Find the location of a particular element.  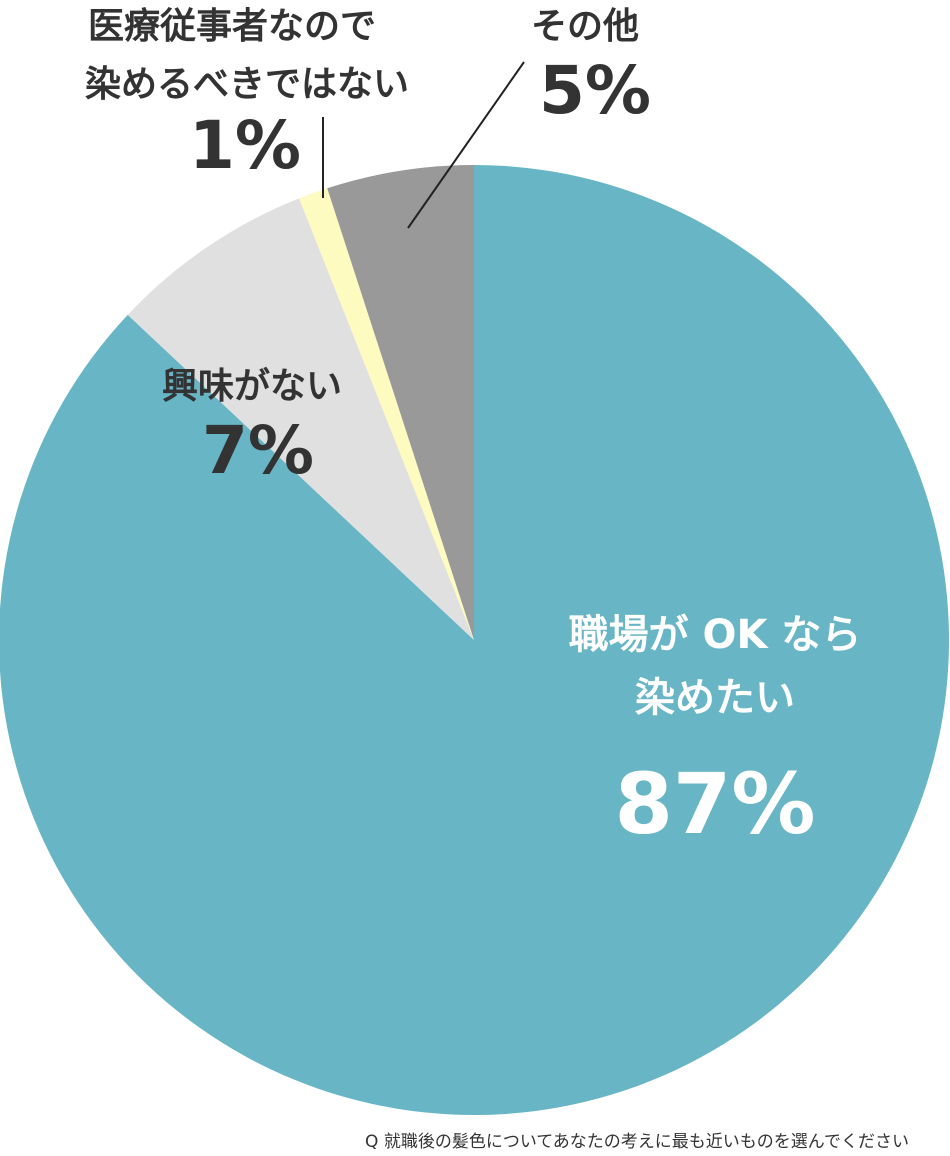

value-label: 87% is located at coordinates (714, 804).